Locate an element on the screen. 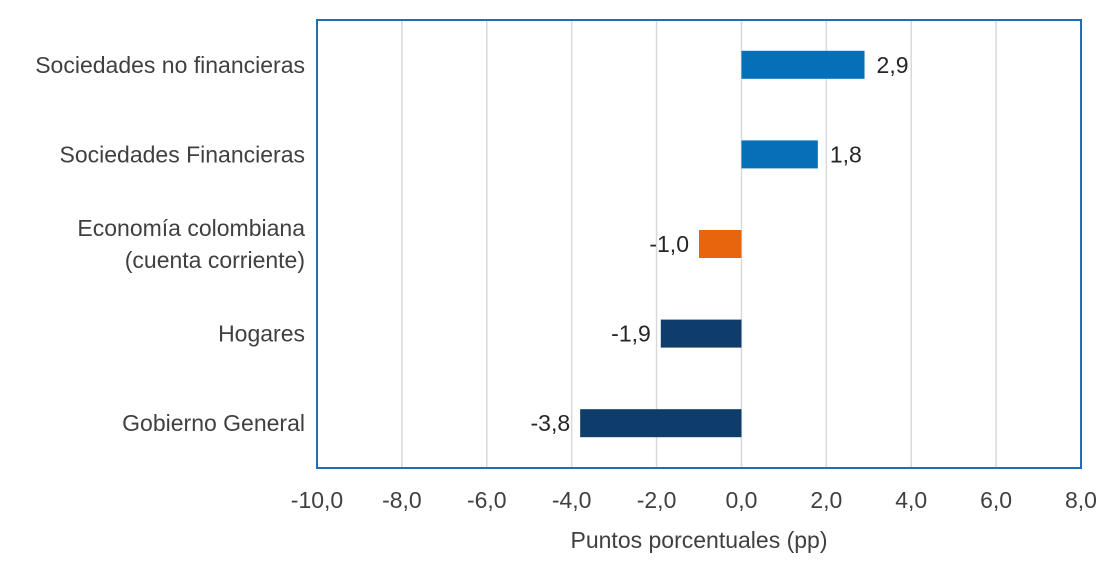 The height and width of the screenshot is (570, 1100). x-axis-title: Puntos porcentuales (pp) is located at coordinates (699, 540).